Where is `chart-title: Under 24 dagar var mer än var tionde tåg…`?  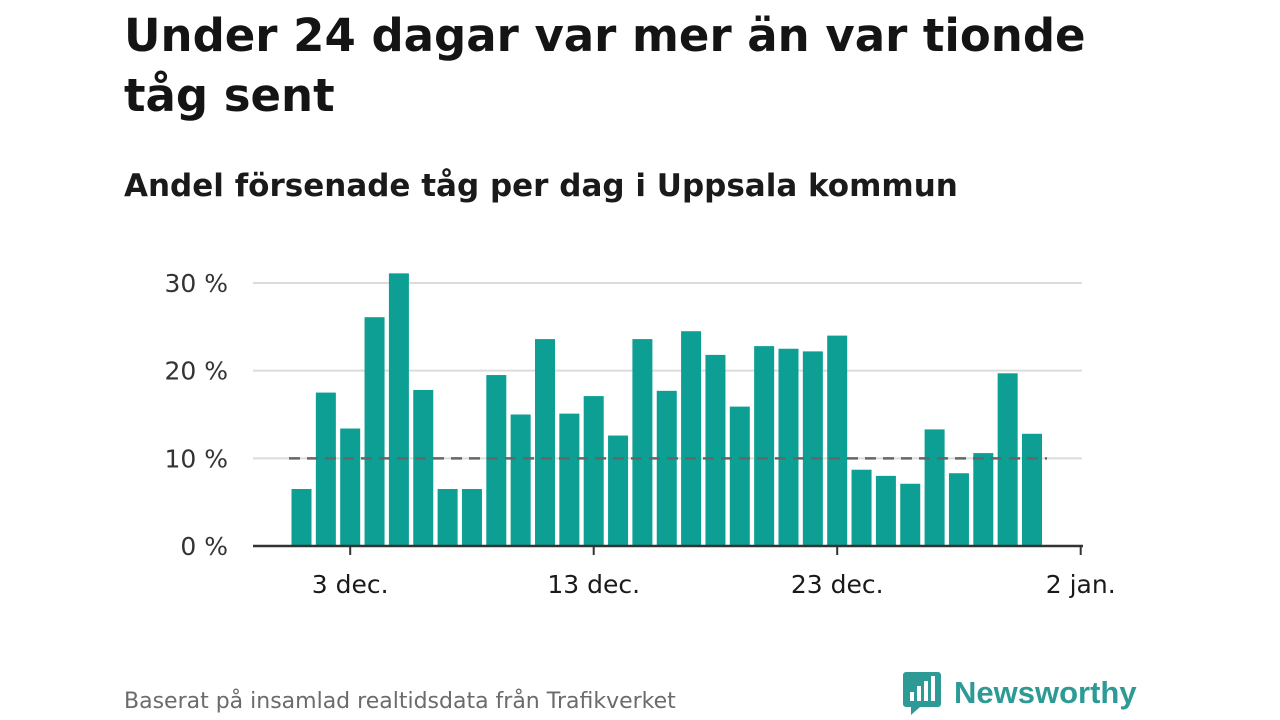
chart-title: Under 24 dagar var mer än var tionde tåg… is located at coordinates (605, 65).